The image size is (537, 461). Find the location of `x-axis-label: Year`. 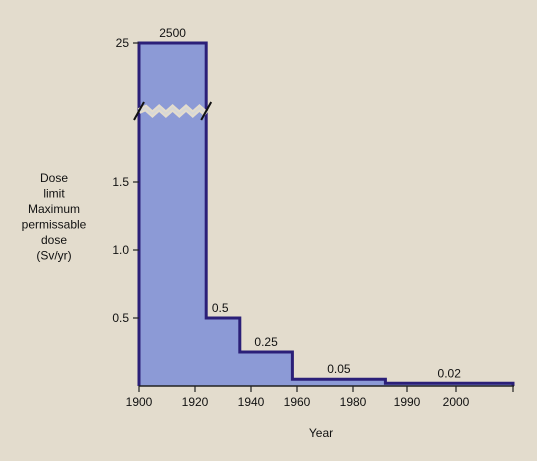

x-axis-label: Year is located at coordinates (321, 433).